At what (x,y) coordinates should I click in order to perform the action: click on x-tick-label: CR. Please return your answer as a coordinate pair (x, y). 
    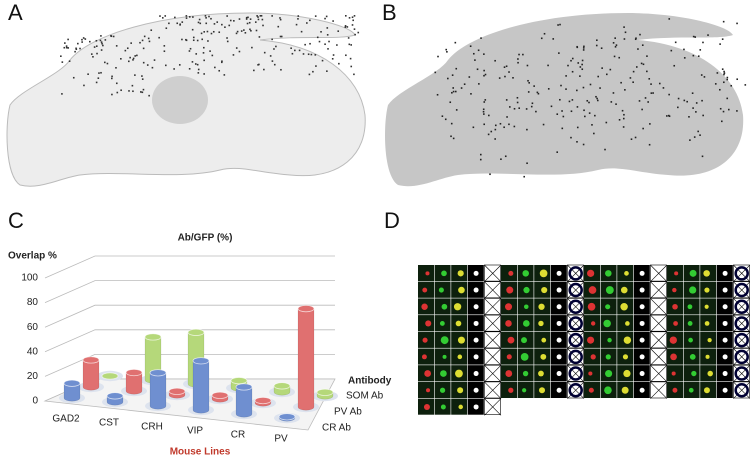
    Looking at the image, I should click on (238, 435).